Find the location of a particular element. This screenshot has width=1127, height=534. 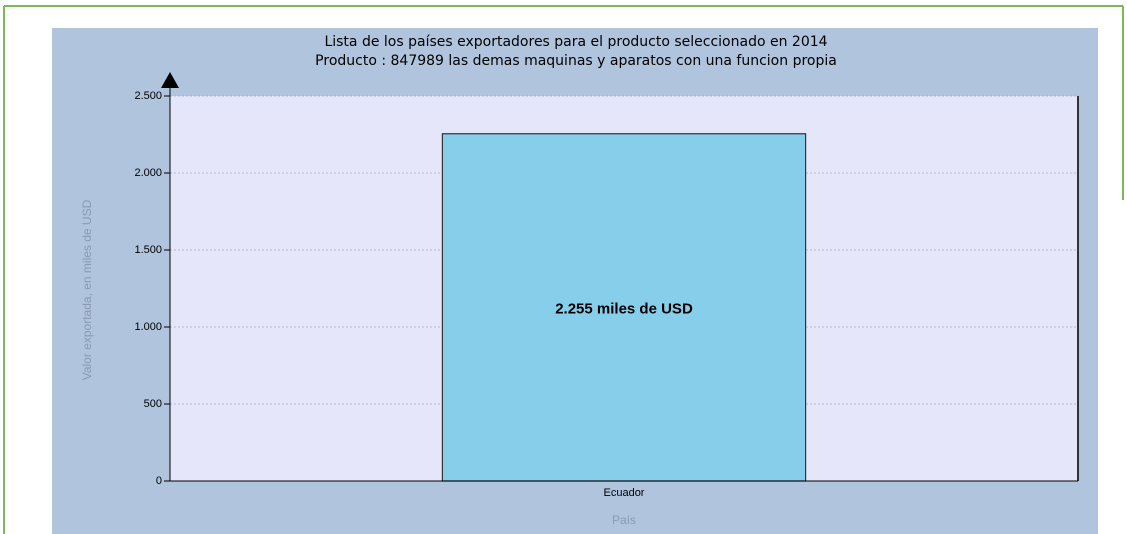

y-tick-label: 500 is located at coordinates (153, 404).